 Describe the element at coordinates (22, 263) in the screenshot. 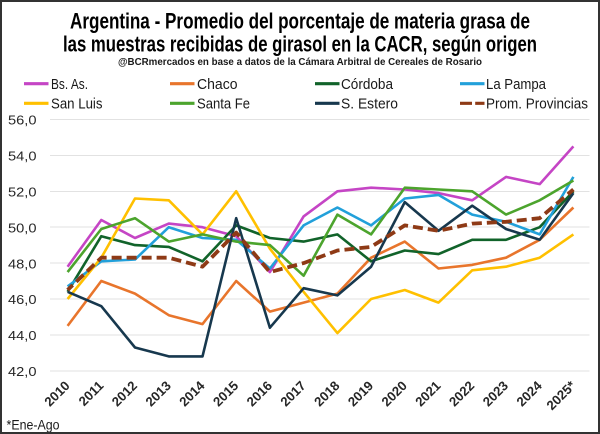

I see `svg-text: 48,0` at that location.